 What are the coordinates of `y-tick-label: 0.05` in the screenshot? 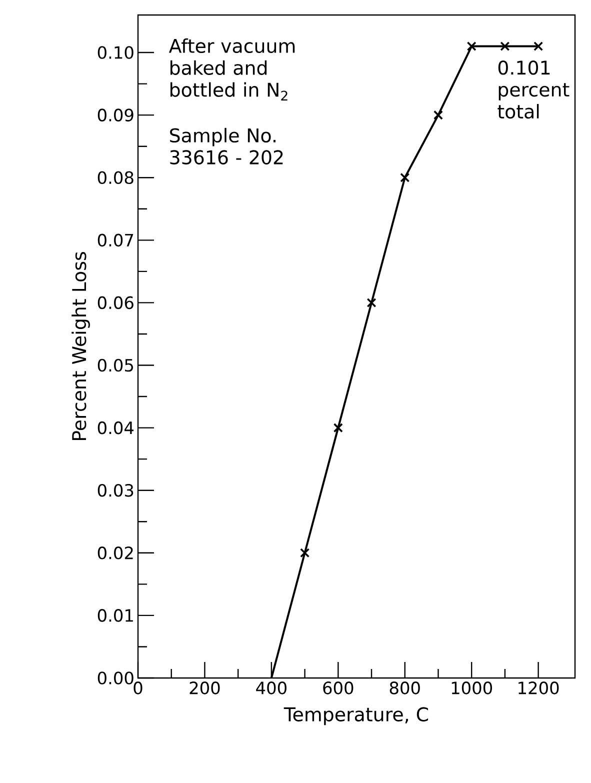 It's located at (115, 365).